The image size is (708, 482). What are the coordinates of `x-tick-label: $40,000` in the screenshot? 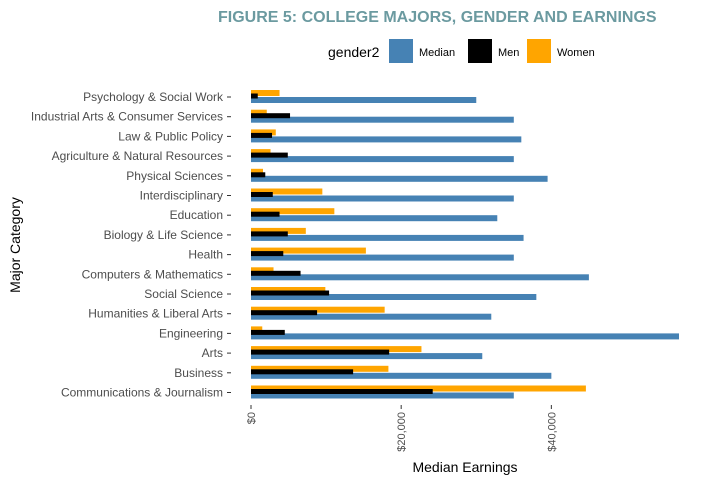 It's located at (552, 432).